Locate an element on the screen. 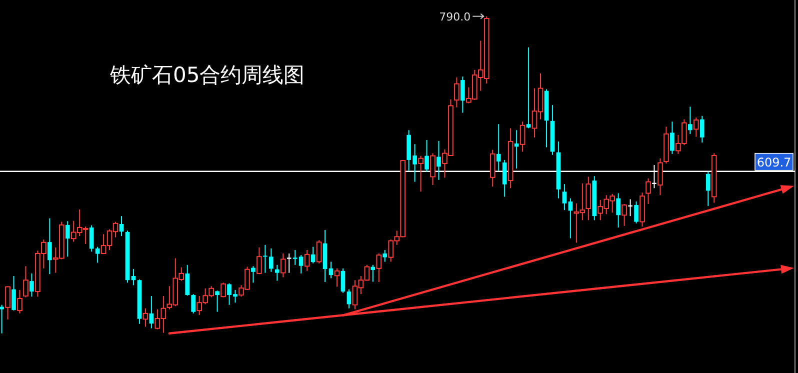 This screenshot has width=798, height=373. text: 609.7 is located at coordinates (774, 162).